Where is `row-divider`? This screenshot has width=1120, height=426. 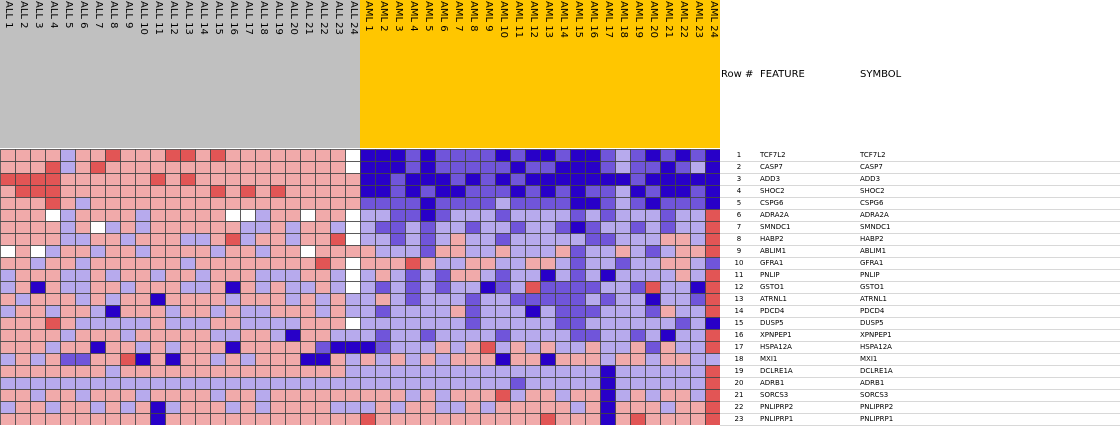
row-divider is located at coordinates (920, 413).